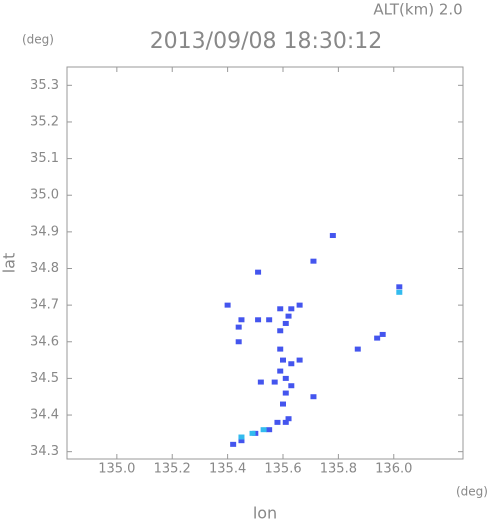 This screenshot has height=521, width=491. I want to click on y-tick-label: 35.0, so click(44, 195).